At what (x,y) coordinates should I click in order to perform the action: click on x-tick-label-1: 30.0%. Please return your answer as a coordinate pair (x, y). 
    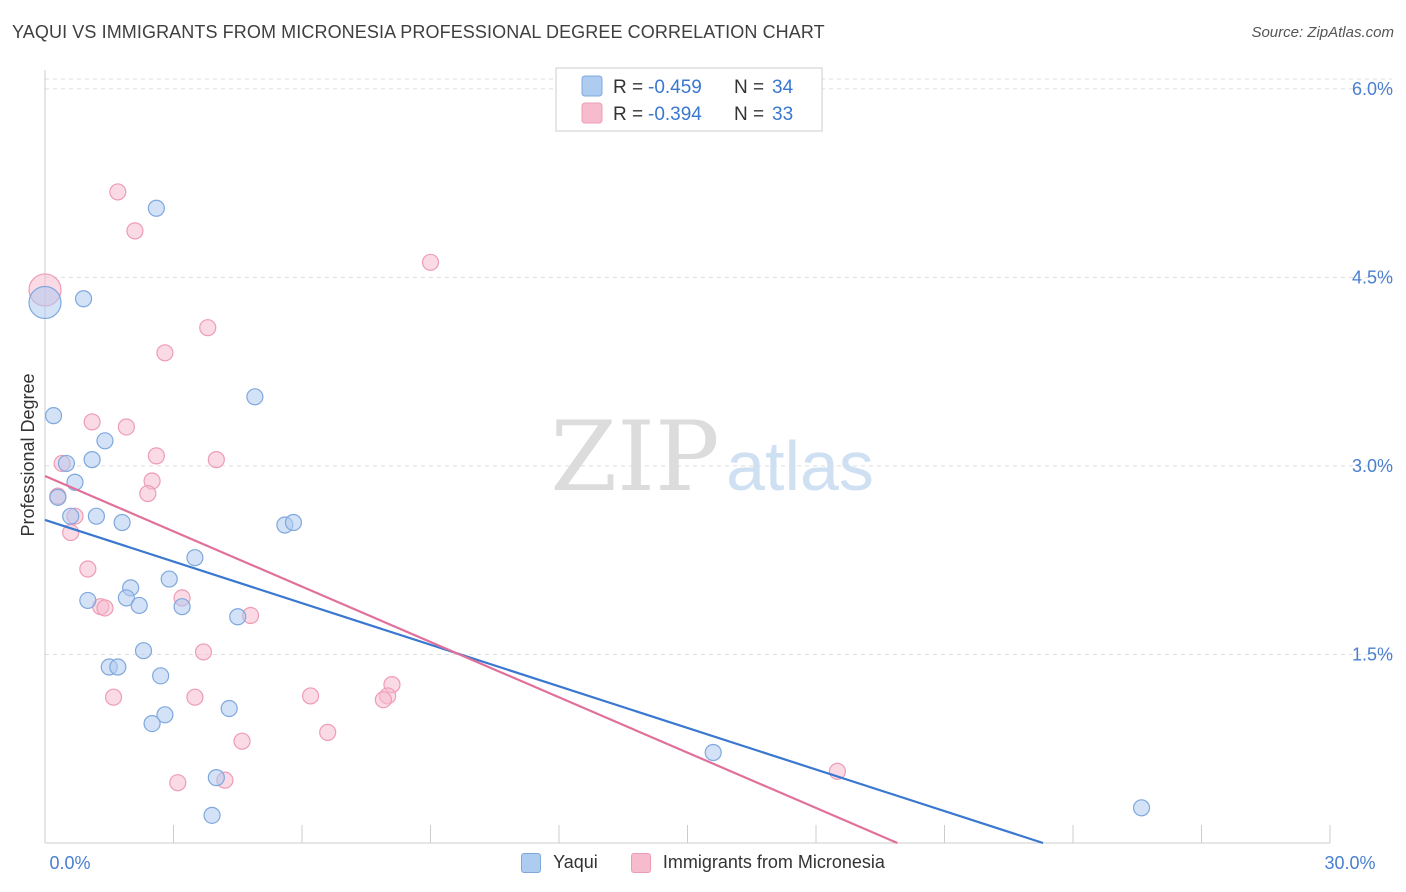
    Looking at the image, I should click on (1349, 863).